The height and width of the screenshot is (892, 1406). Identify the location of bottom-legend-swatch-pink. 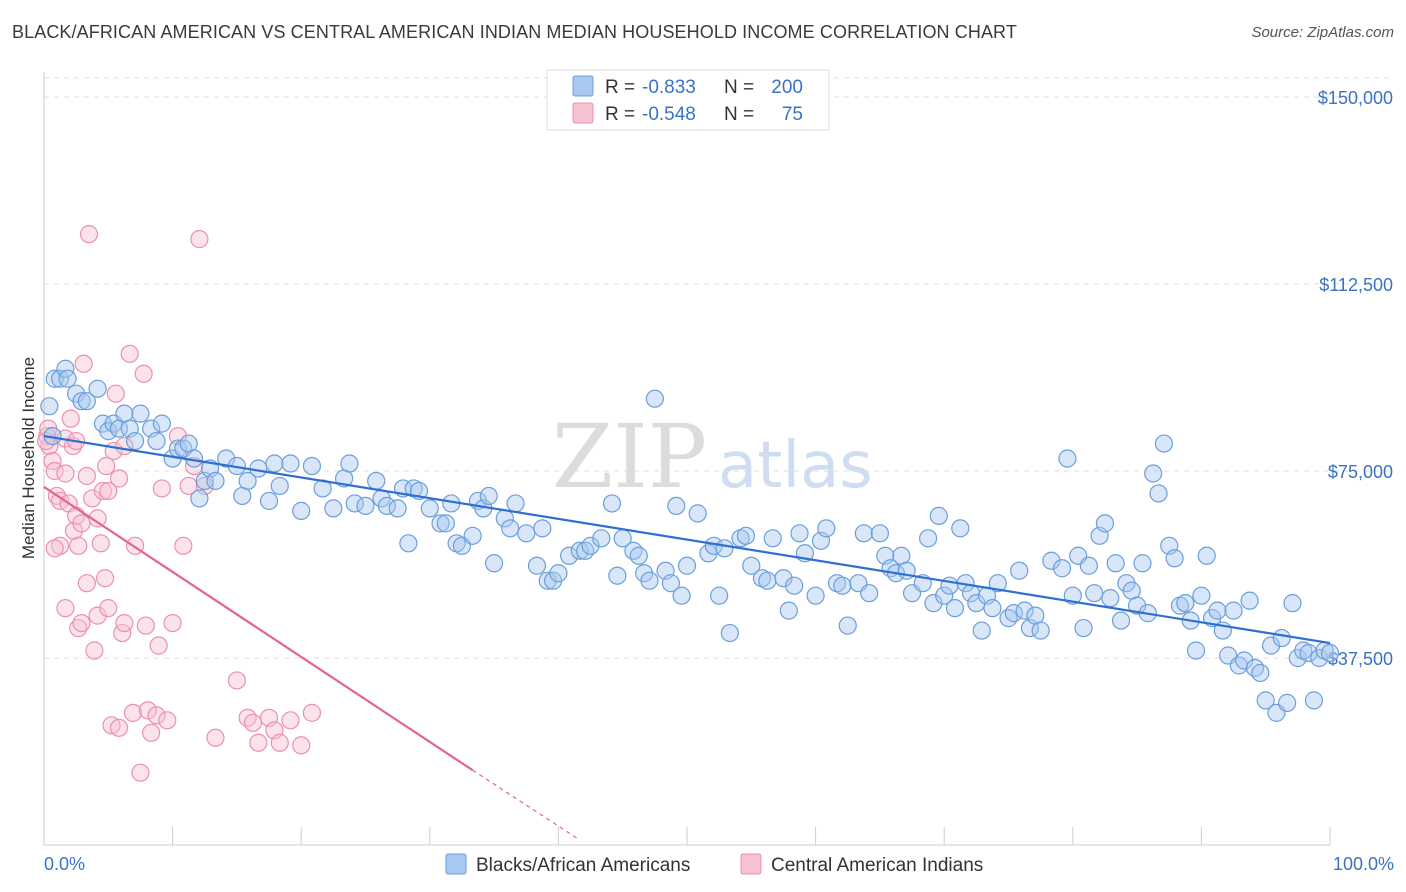
(751, 864).